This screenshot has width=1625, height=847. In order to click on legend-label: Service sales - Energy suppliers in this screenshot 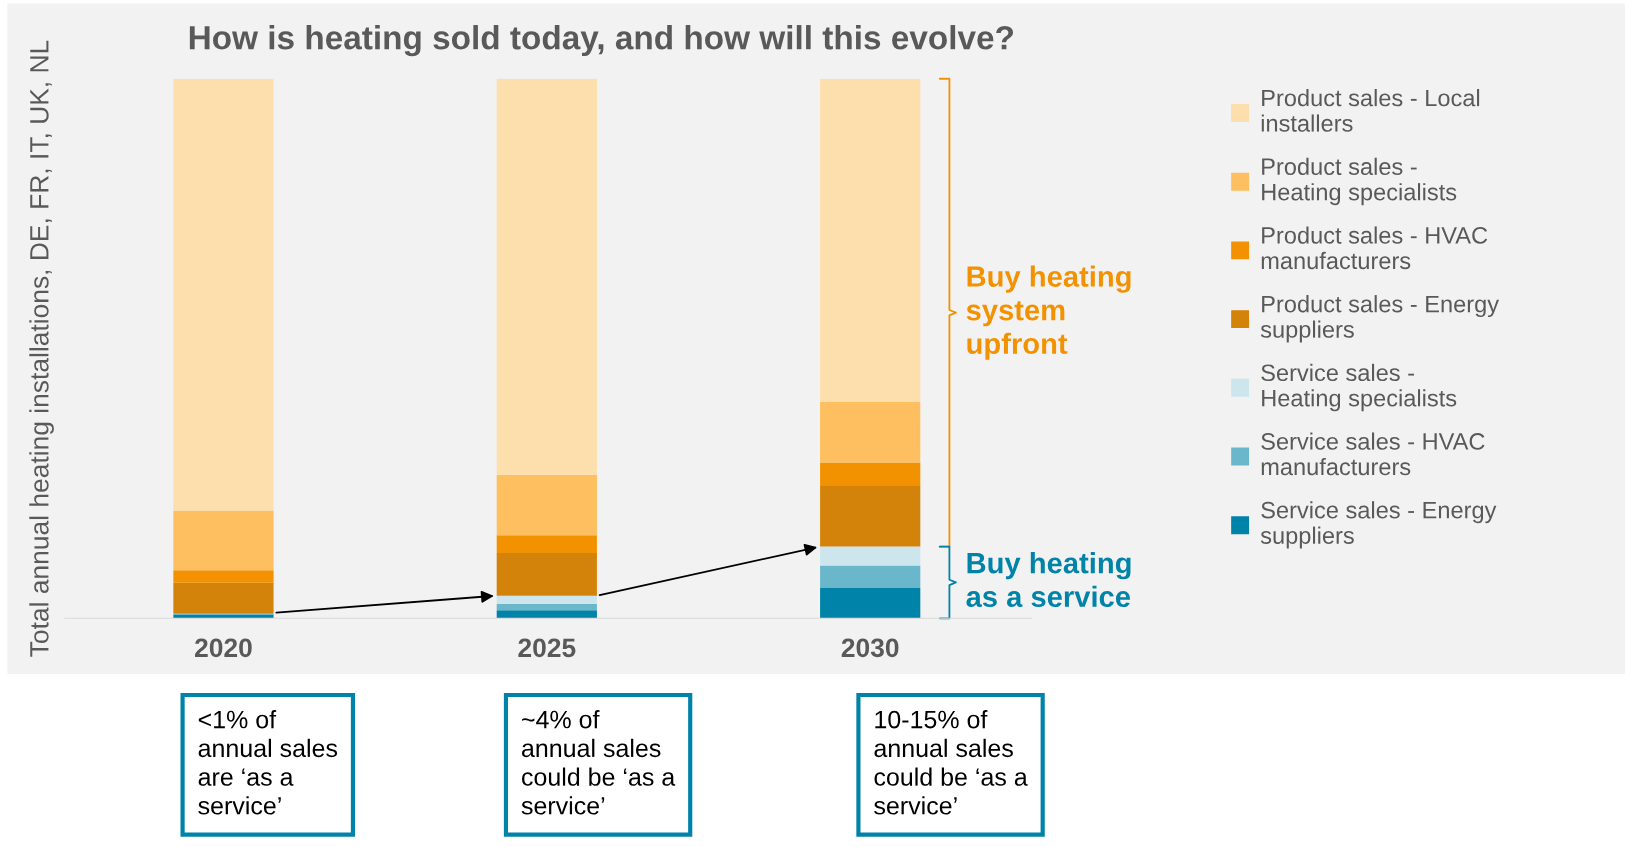, I will do `click(1378, 525)`.